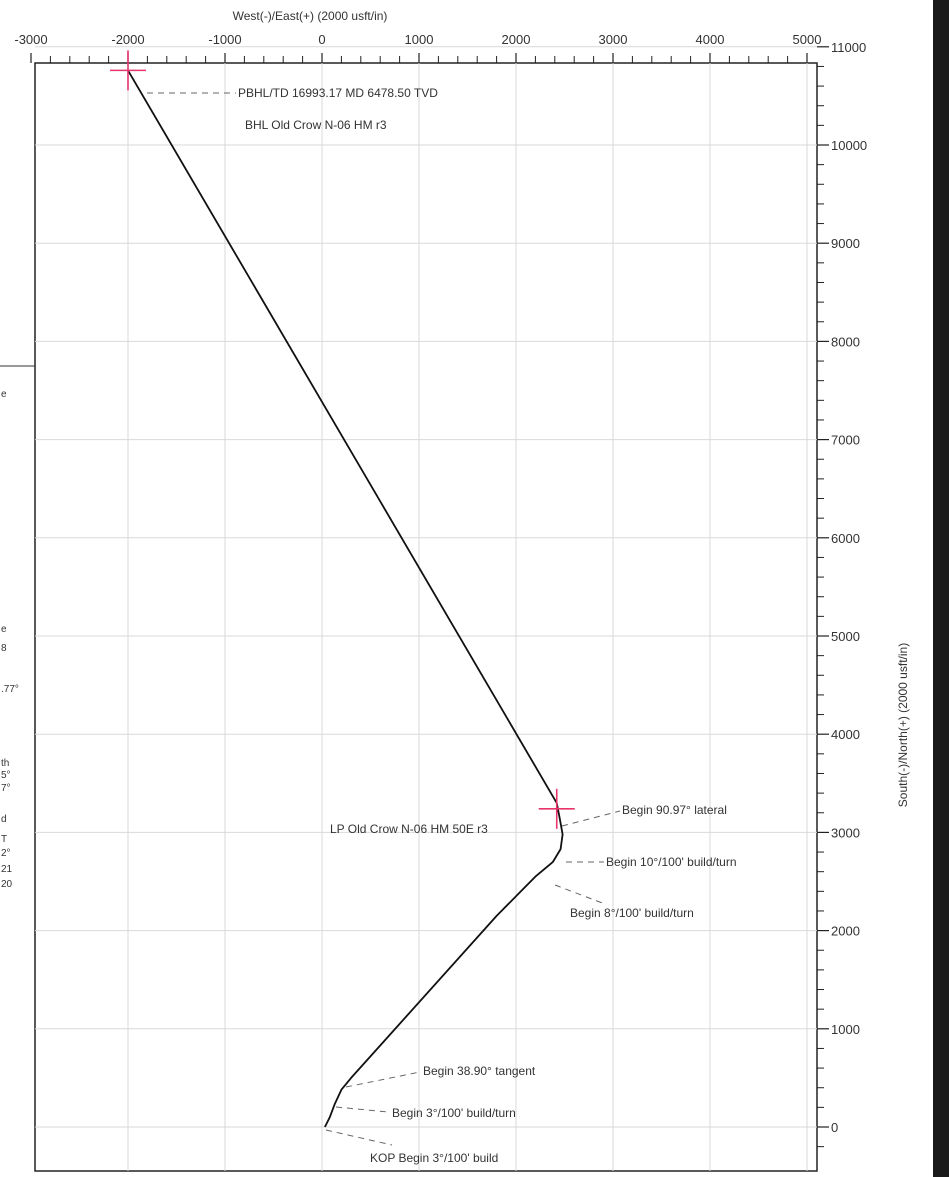 This screenshot has height=1177, width=949. Describe the element at coordinates (4, 839) in the screenshot. I see `left-fragment-text-8: T` at that location.